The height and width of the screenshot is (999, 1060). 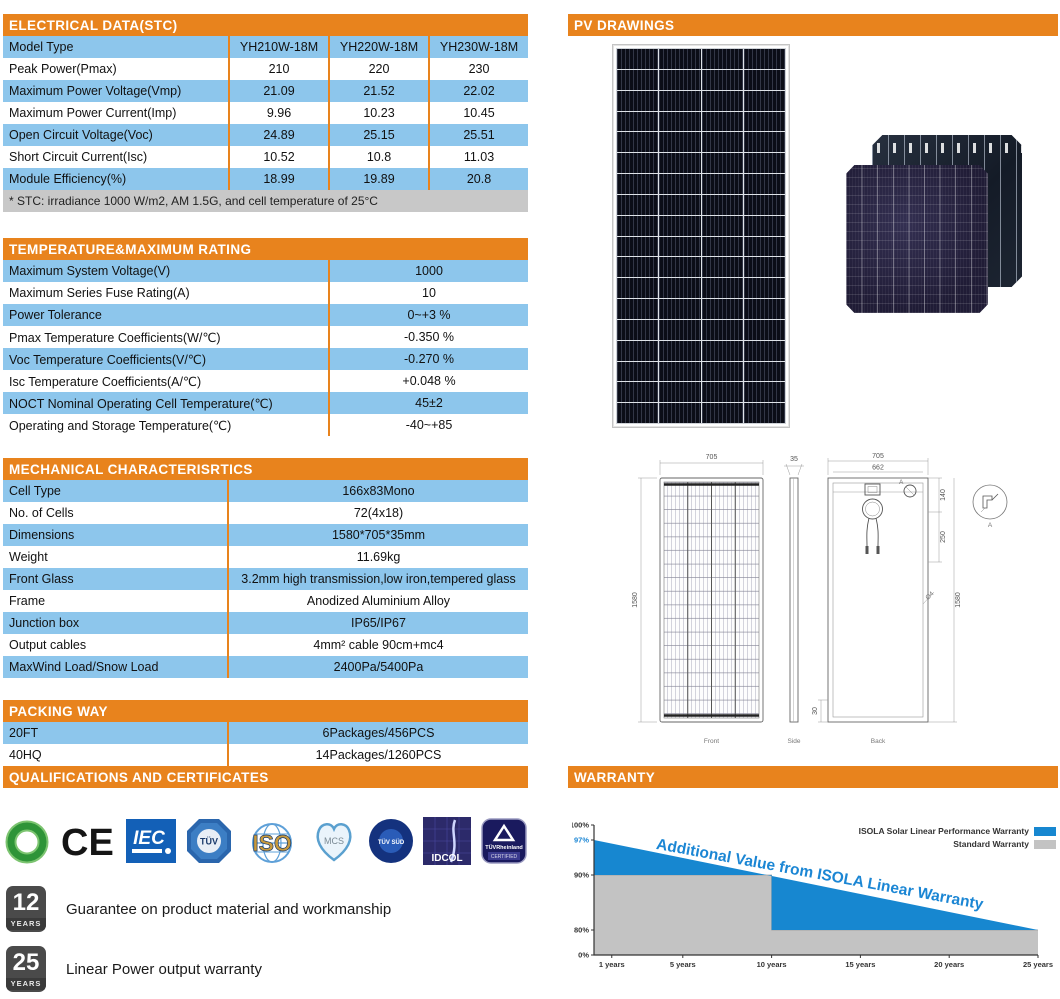 I want to click on dim-back-inner-width: 662, so click(x=878, y=468).